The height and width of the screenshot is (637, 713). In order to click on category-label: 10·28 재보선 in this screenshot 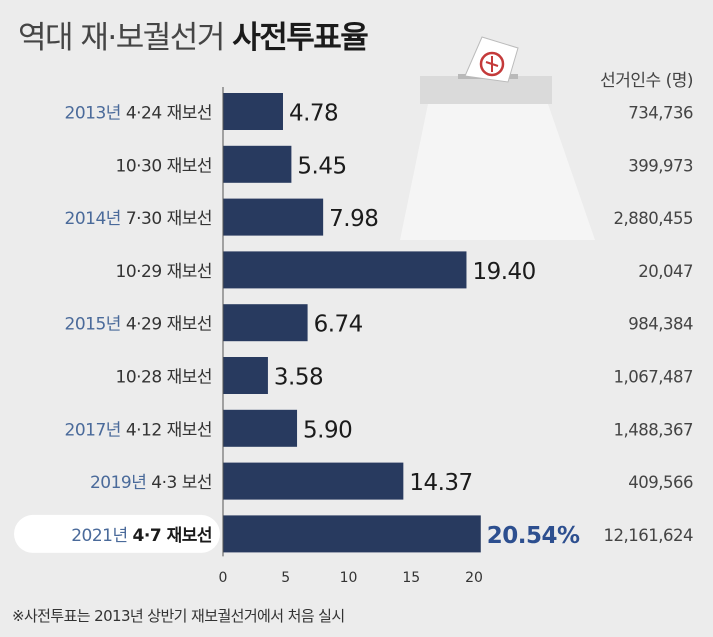, I will do `click(164, 378)`.